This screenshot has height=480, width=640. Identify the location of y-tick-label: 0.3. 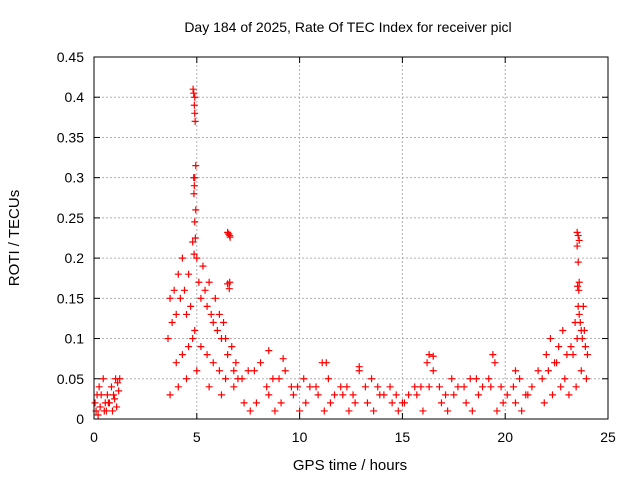
(75, 178).